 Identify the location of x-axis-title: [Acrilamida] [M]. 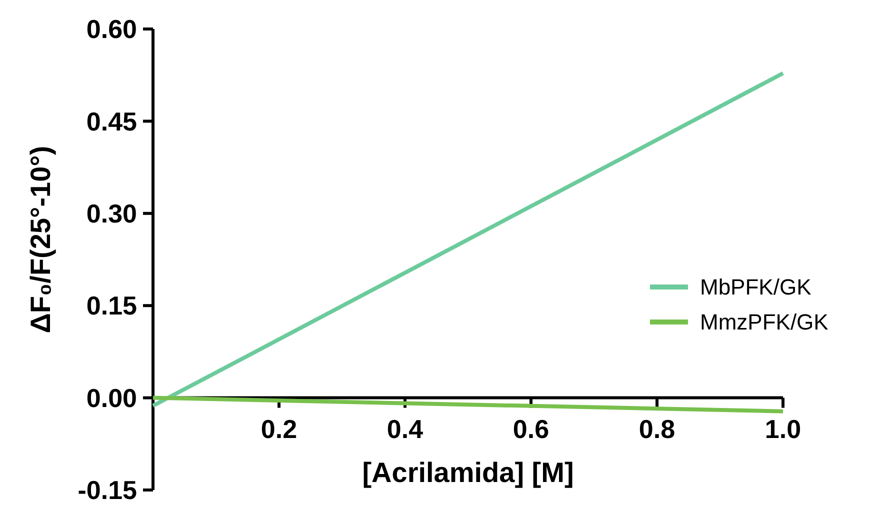
(468, 472).